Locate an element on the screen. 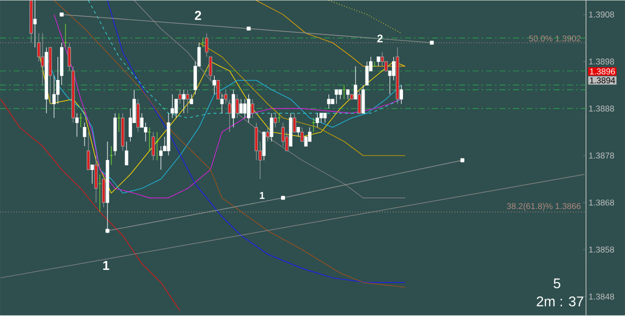 The width and height of the screenshot is (625, 316). y-tick-label: 1.3878 is located at coordinates (601, 155).